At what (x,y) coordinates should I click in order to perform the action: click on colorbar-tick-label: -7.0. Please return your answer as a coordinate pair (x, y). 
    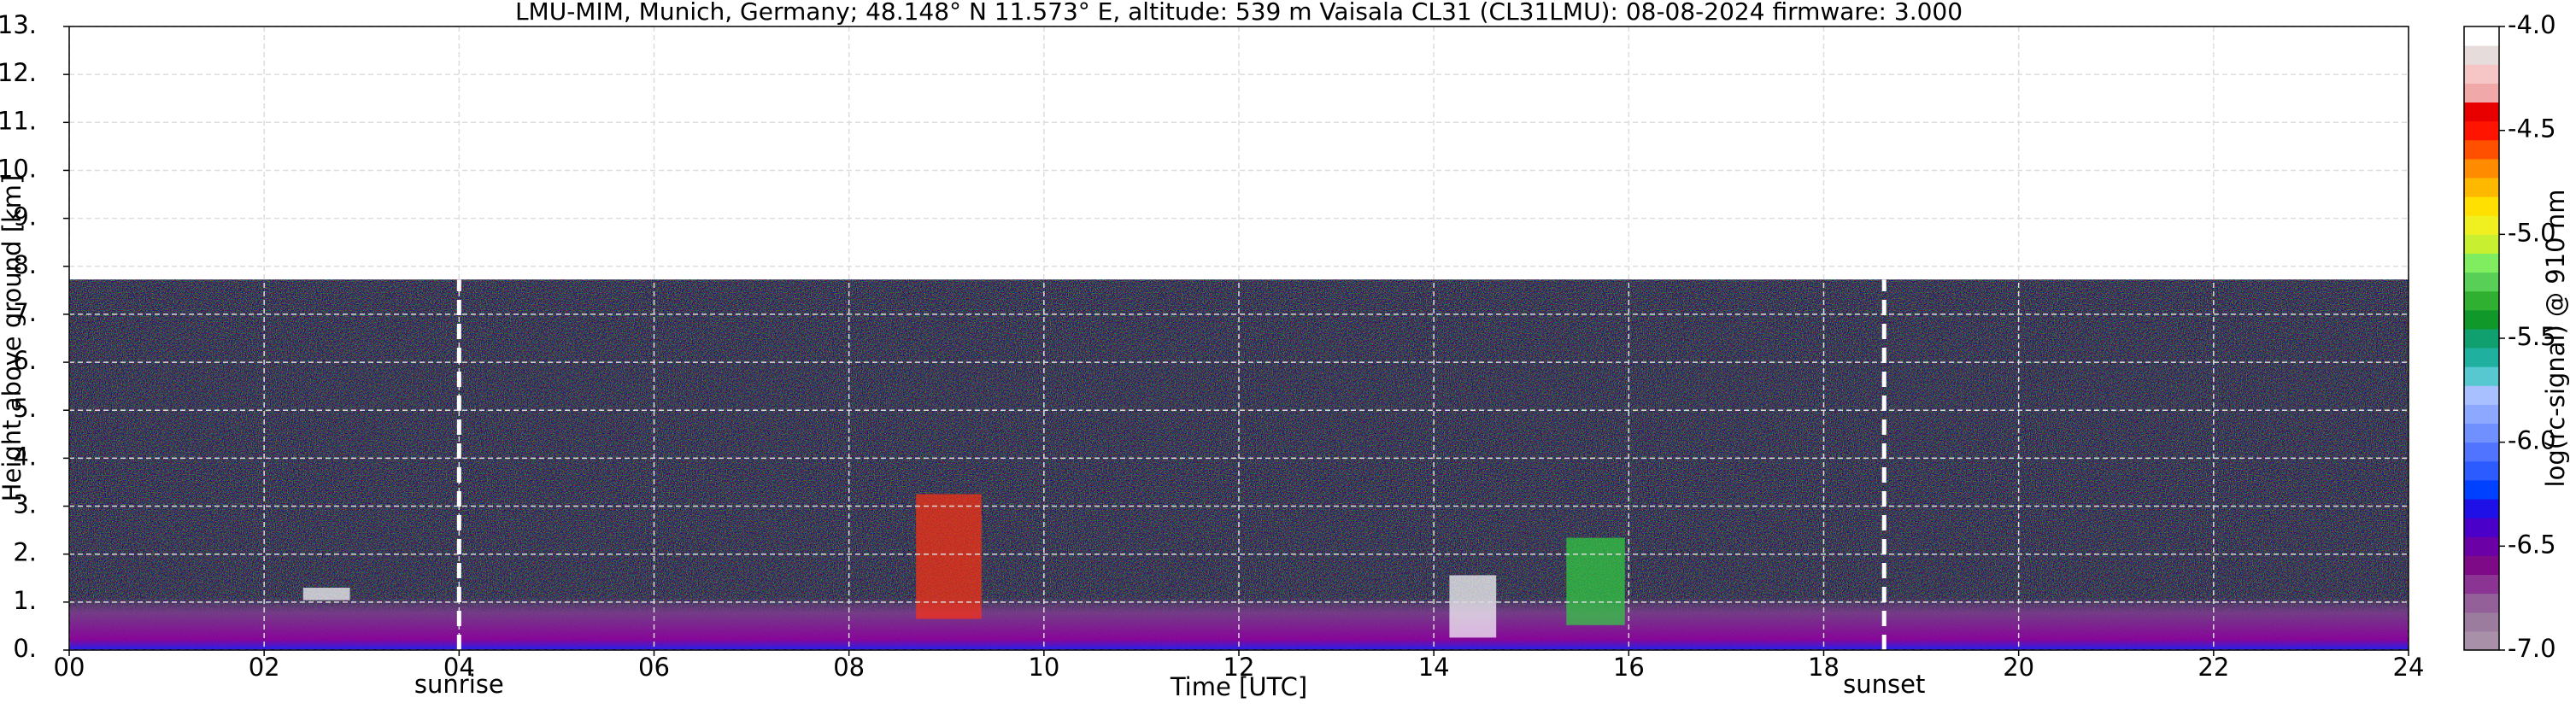
    Looking at the image, I should click on (2532, 648).